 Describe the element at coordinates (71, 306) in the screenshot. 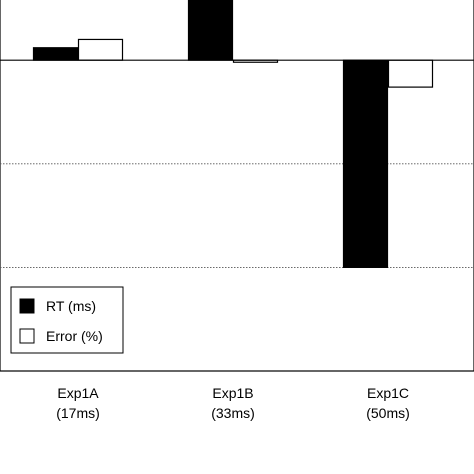

I see `legend-label-rt: RT (ms)` at that location.